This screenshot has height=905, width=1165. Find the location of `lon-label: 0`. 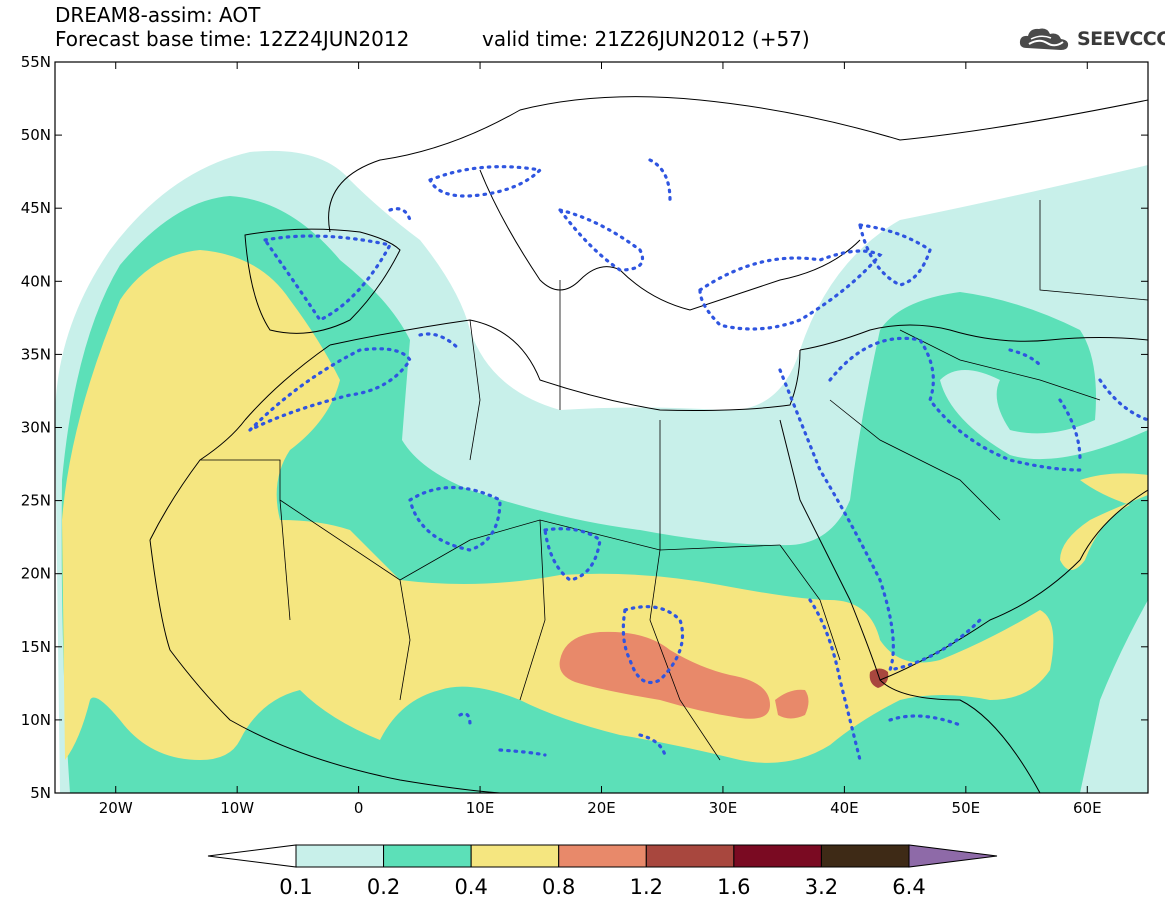

lon-label: 0 is located at coordinates (359, 808).